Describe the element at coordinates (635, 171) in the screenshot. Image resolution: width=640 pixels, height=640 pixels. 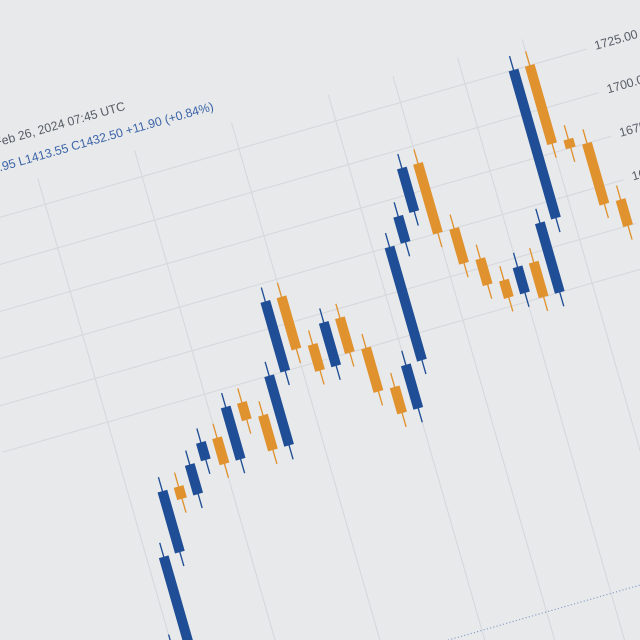
I see `y-tick-label: 1650.00` at that location.